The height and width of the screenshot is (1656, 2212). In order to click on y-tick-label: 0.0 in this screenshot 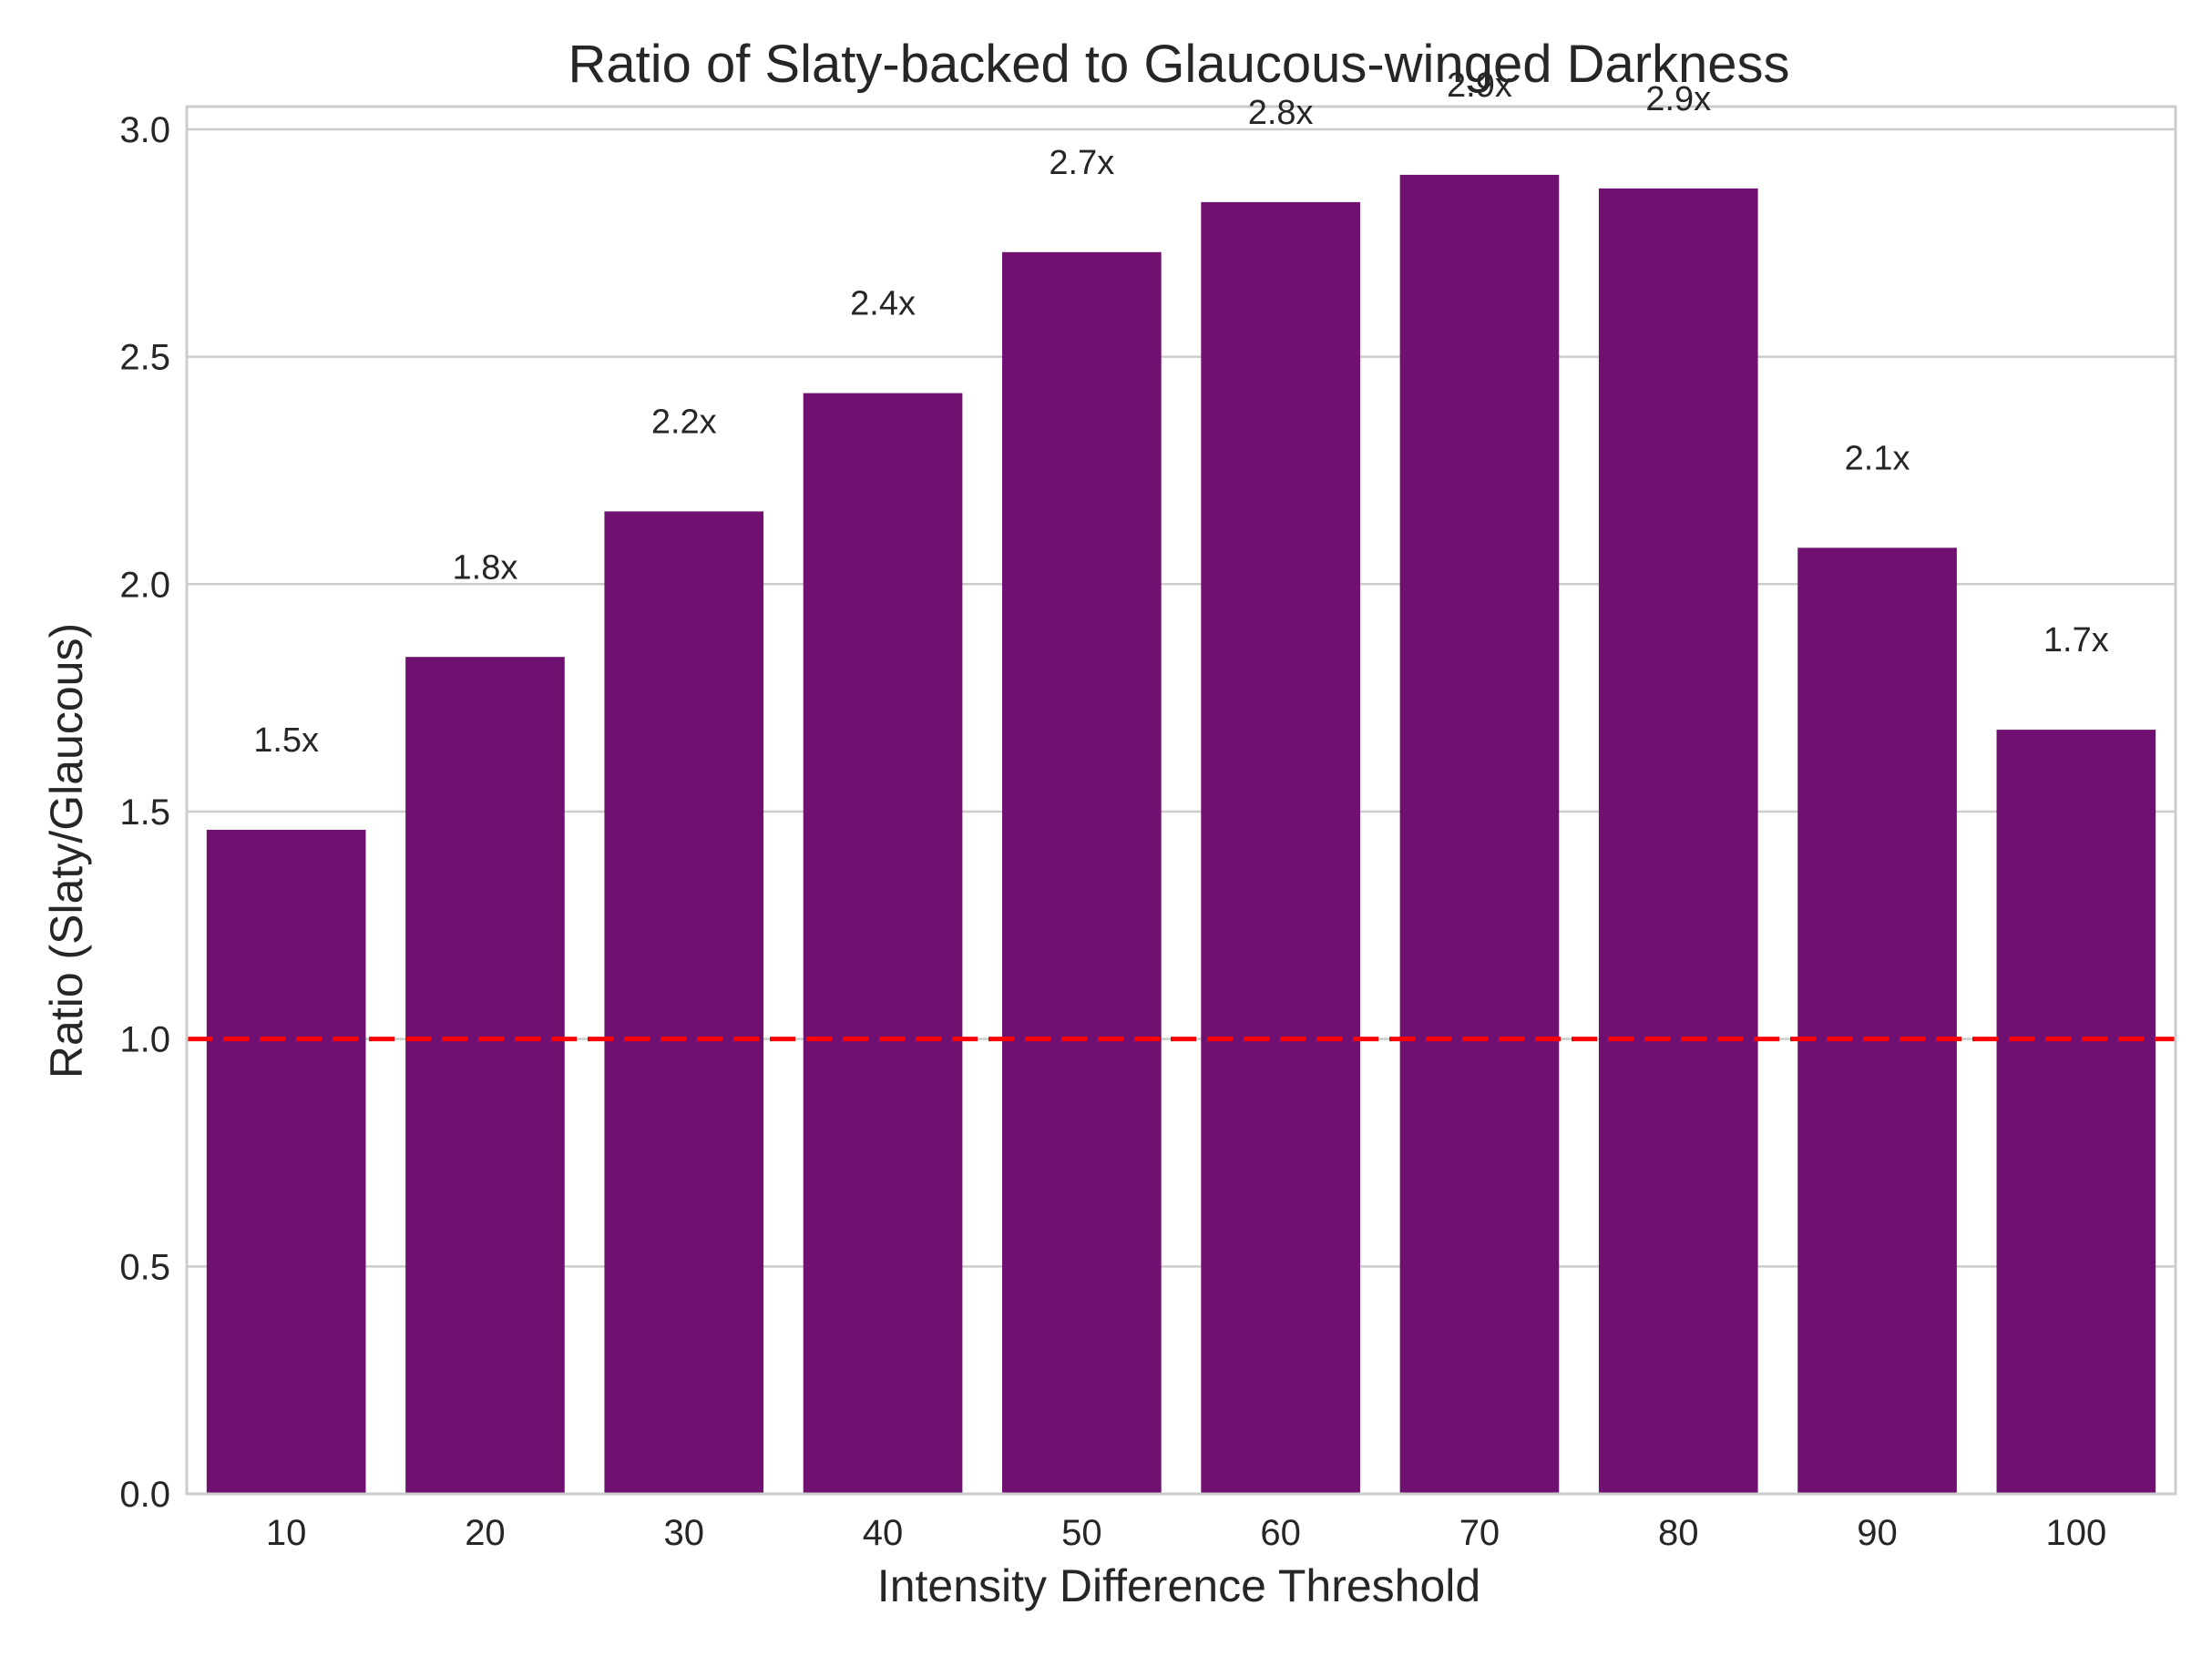, I will do `click(144, 1495)`.